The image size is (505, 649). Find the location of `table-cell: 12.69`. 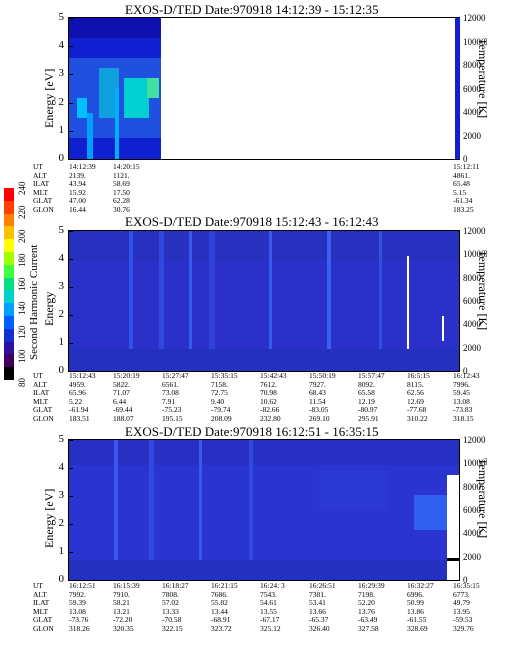

table-cell: 12.69 is located at coordinates (415, 401).